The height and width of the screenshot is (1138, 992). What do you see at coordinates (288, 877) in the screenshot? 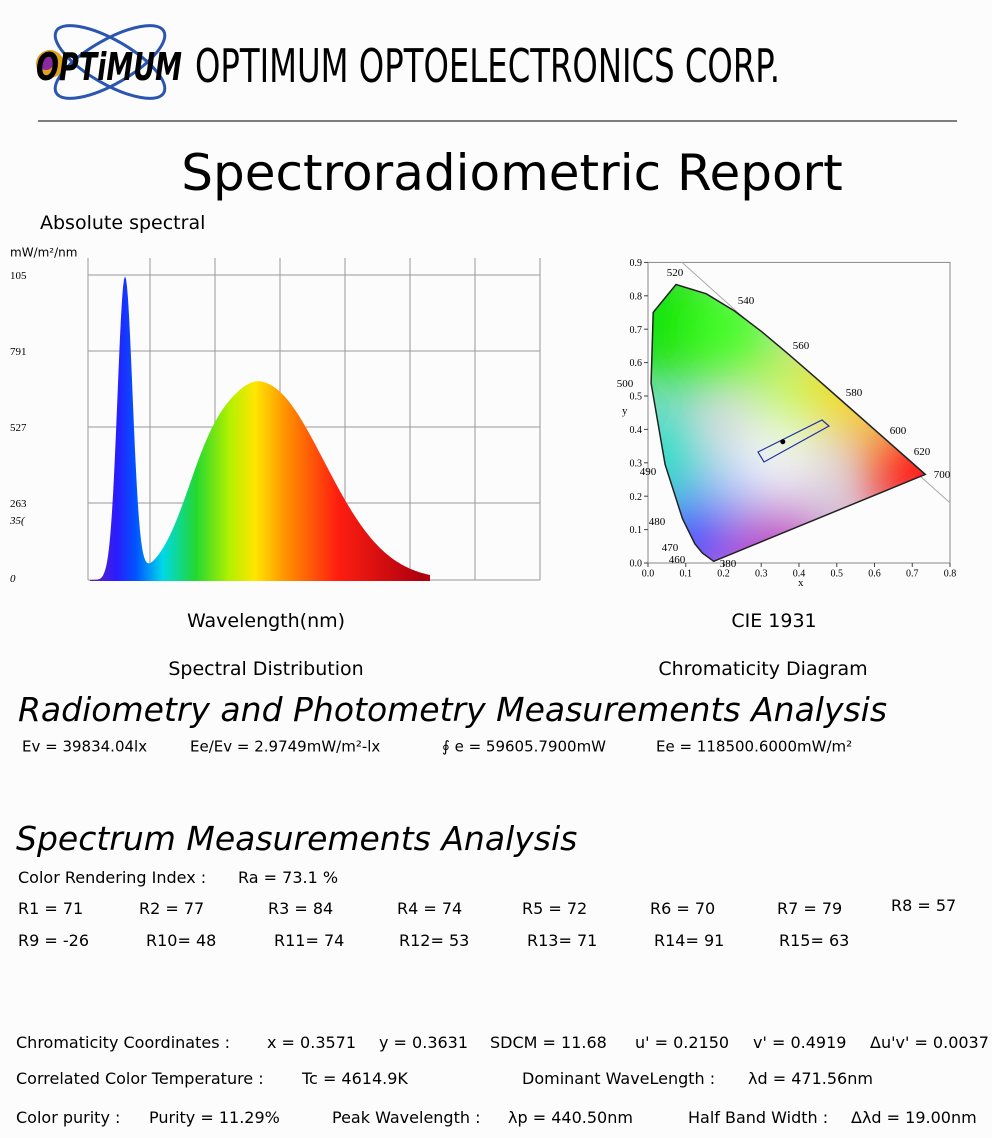
I see `value: Ra = 73.1 %` at bounding box center [288, 877].